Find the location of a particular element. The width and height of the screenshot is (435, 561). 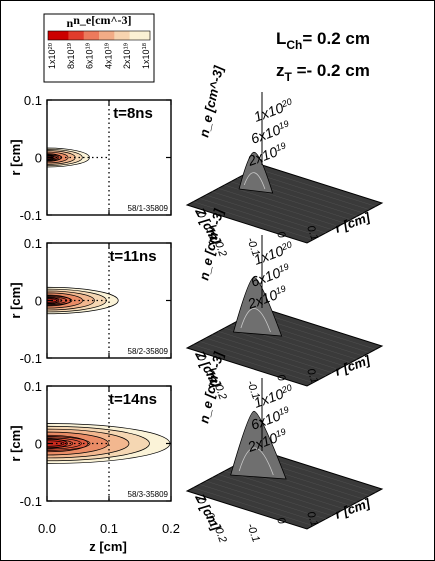

legend-swatches is located at coordinates (99, 35).